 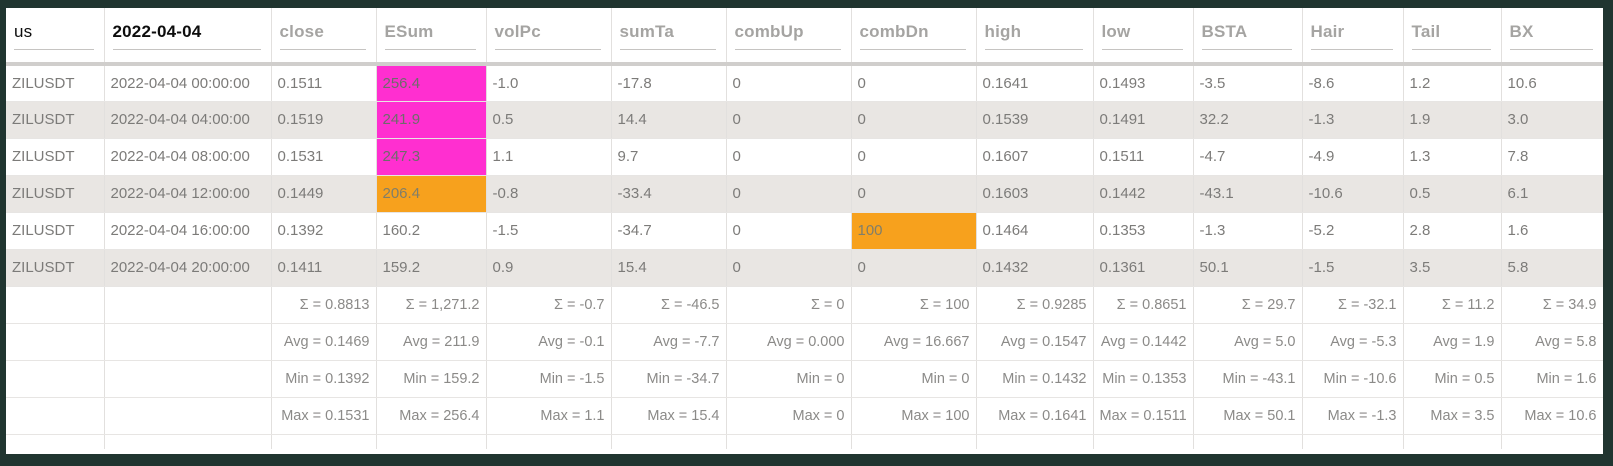 I want to click on grid-cell-highlight-magenta: 241.9, so click(x=431, y=120).